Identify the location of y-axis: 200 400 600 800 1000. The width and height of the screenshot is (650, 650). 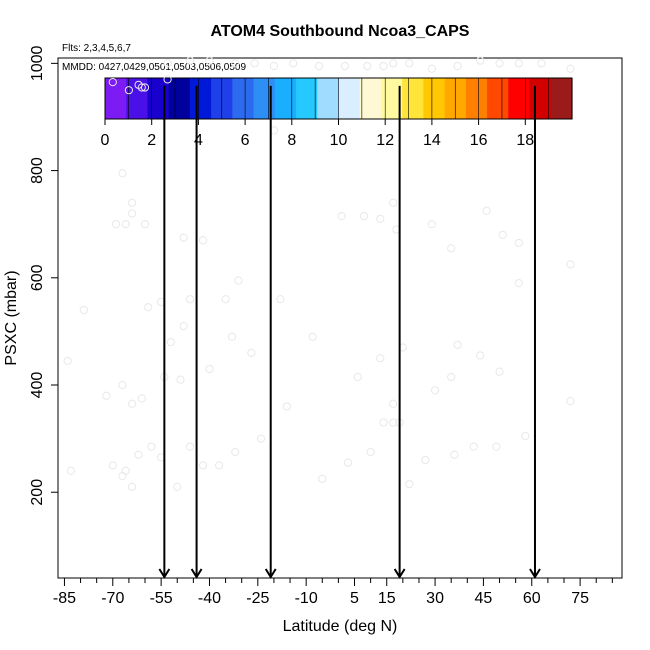
(43, 275).